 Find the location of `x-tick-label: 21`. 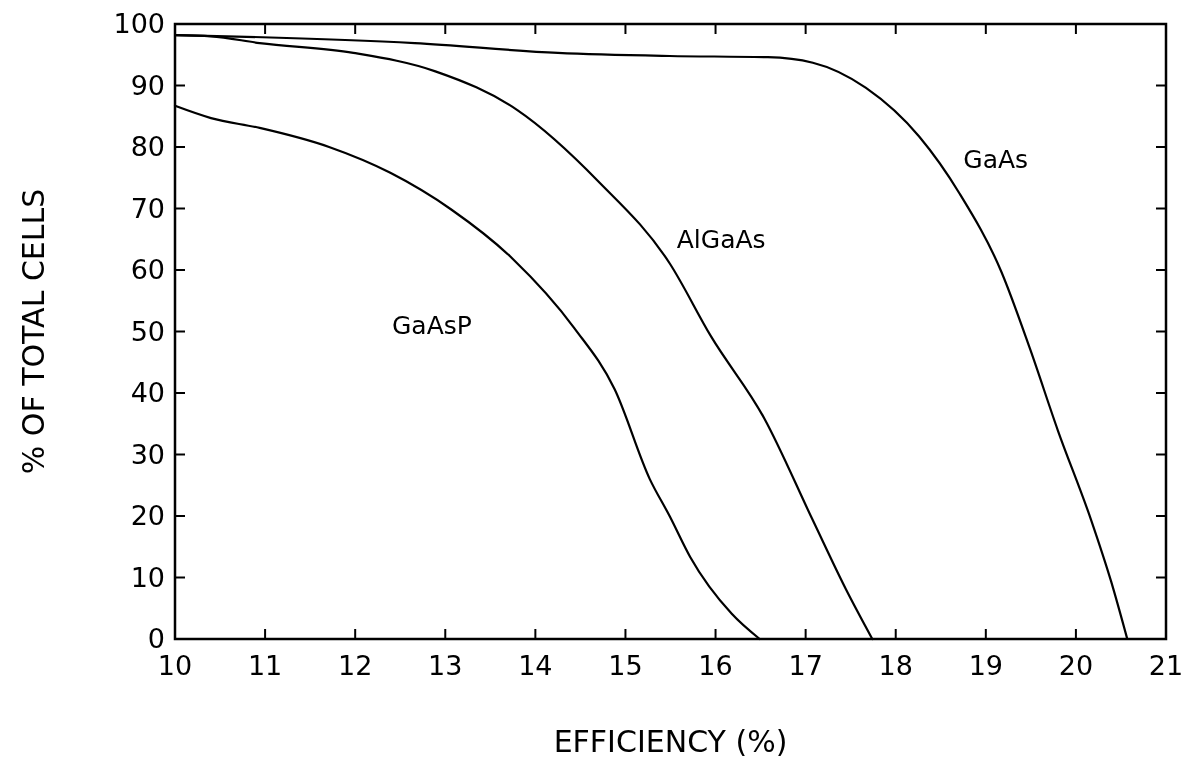

x-tick-label: 21 is located at coordinates (1166, 665).